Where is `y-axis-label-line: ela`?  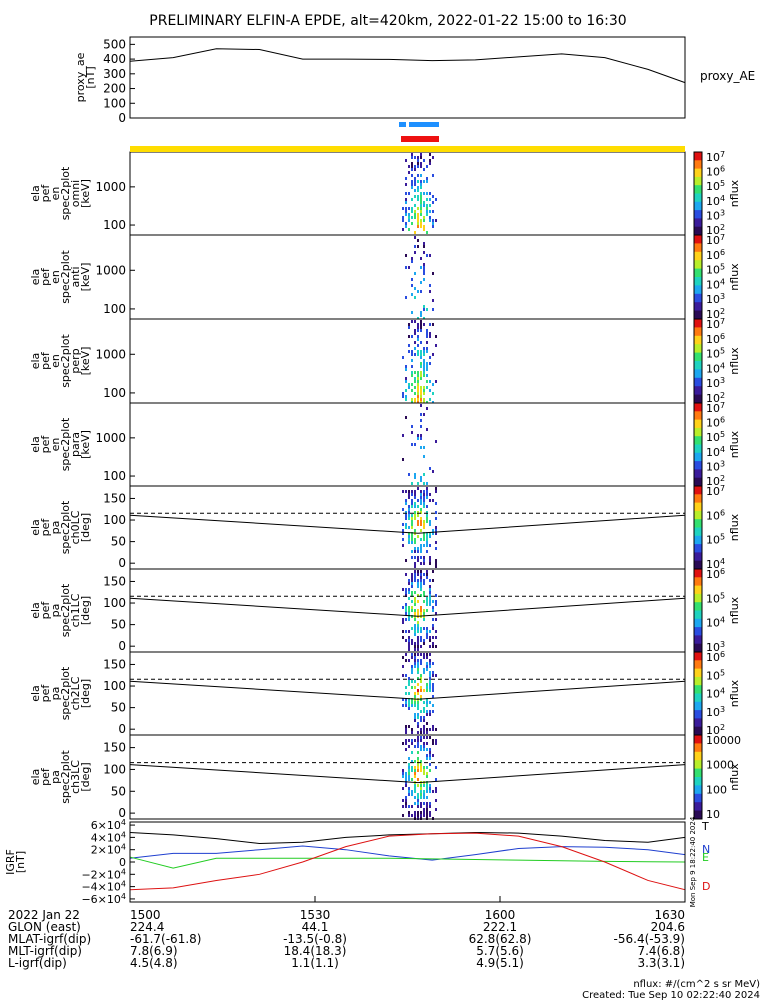 y-axis-label-line: ela is located at coordinates (35, 610).